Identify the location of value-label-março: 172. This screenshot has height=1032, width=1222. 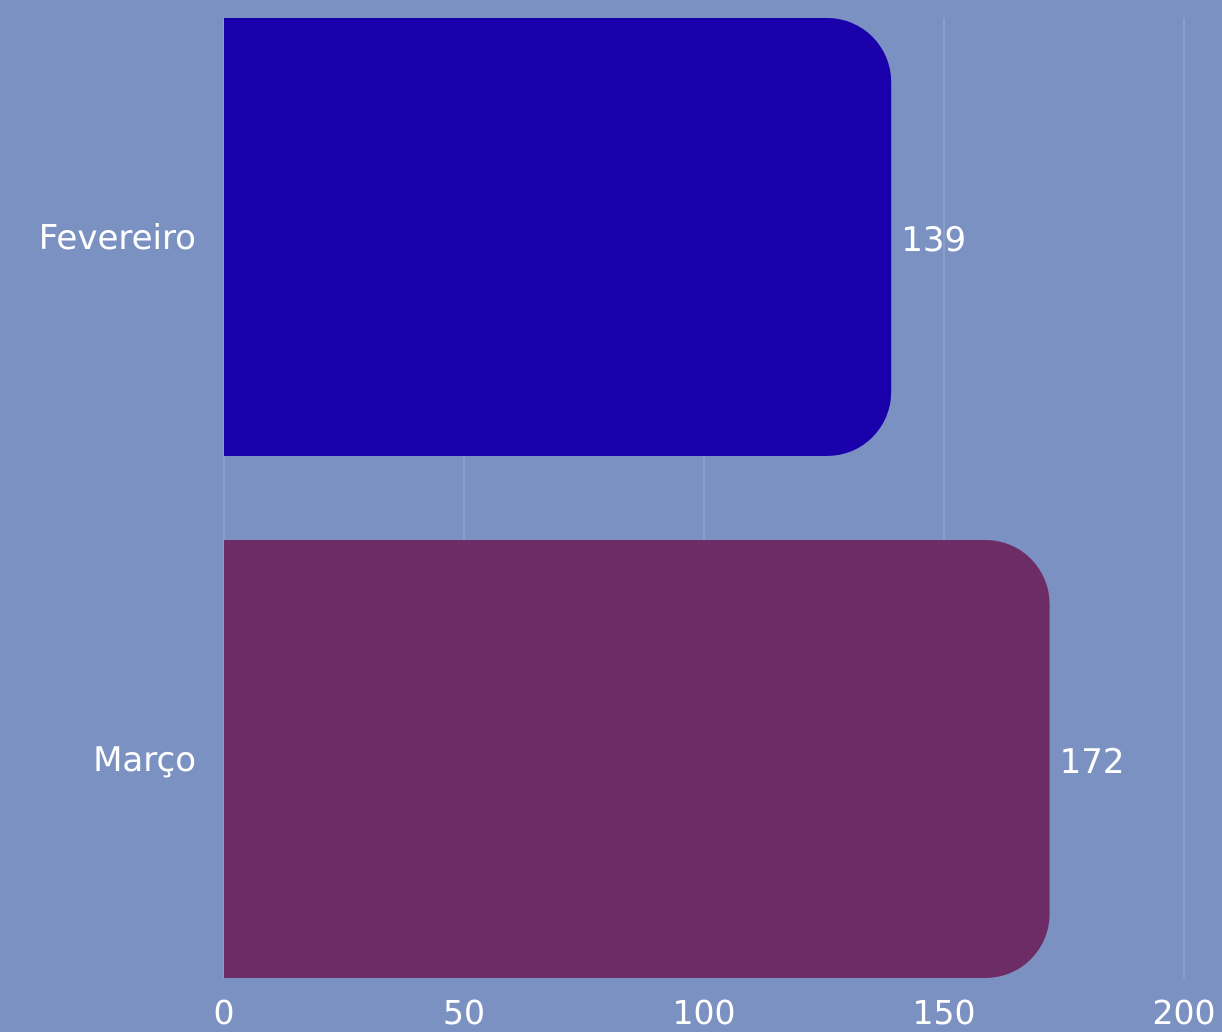
(1092, 762).